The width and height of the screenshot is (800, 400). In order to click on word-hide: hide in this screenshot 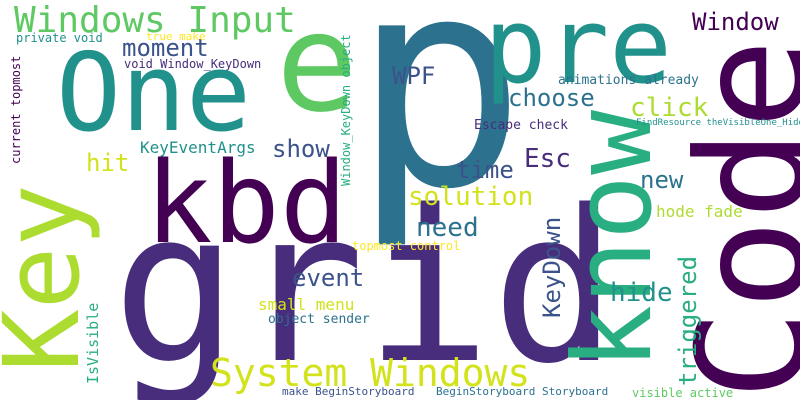, I will do `click(641, 293)`.